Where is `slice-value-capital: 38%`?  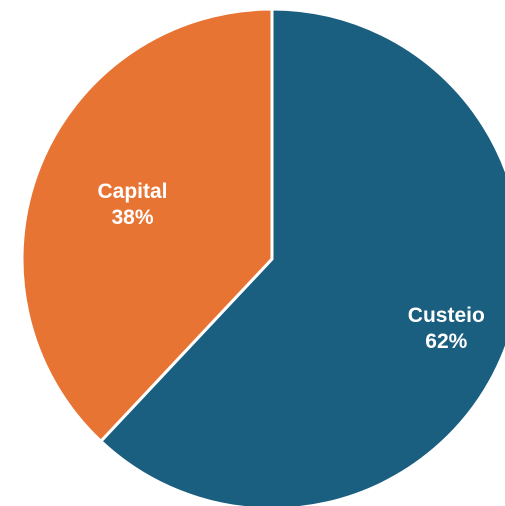
slice-value-capital: 38% is located at coordinates (132, 217).